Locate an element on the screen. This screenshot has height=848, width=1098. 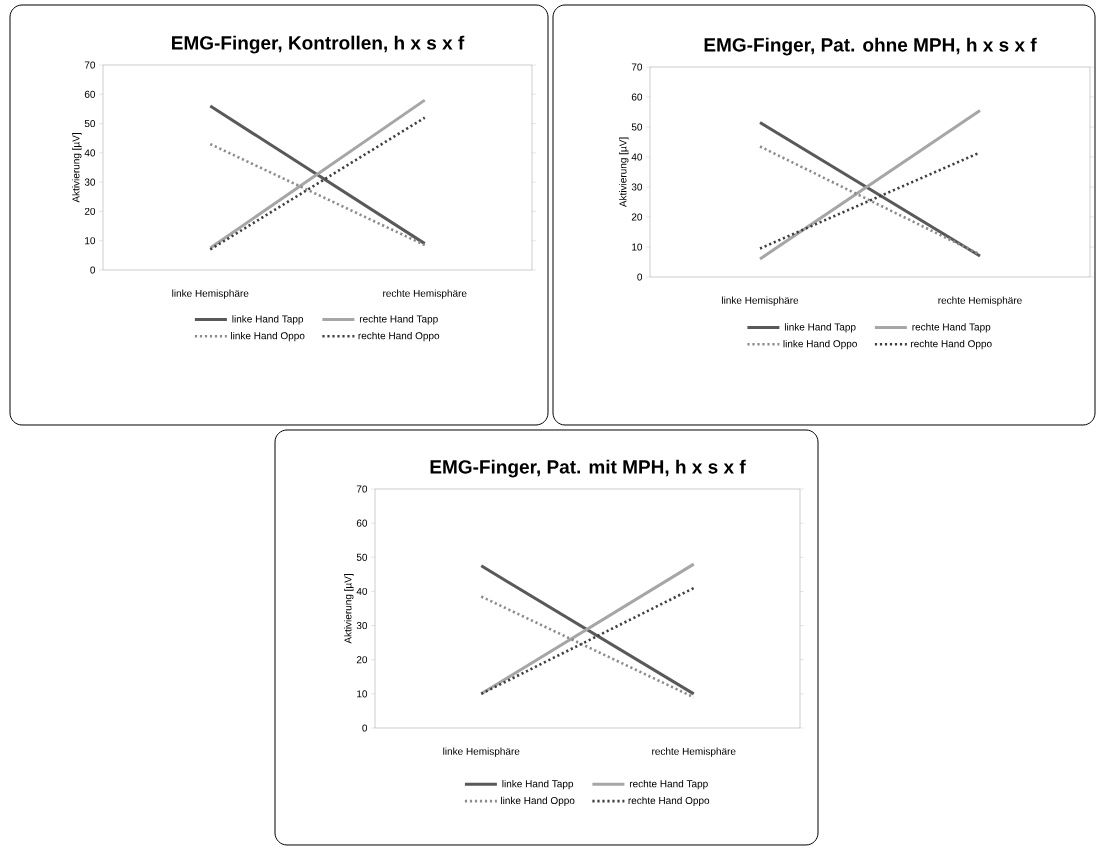
chart-title: EMG-Finger, Pat. mit MPH, h x s x f is located at coordinates (588, 468).